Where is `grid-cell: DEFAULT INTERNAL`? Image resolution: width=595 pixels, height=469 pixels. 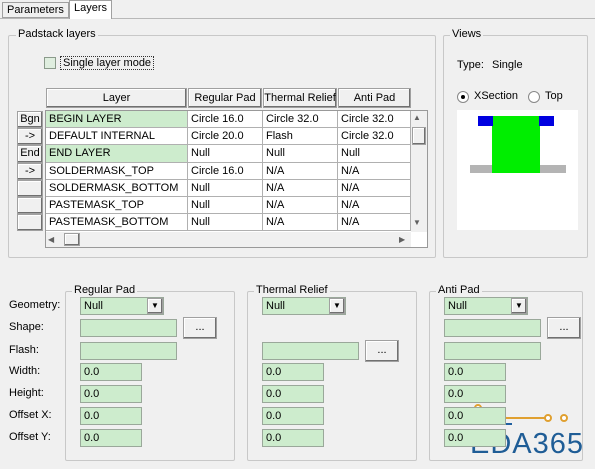 grid-cell: DEFAULT INTERNAL is located at coordinates (117, 137).